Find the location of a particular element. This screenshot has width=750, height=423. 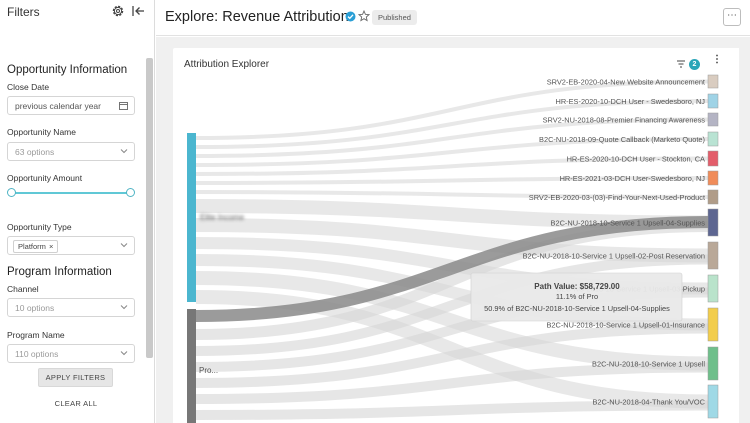

filter-icon is located at coordinates (681, 64).